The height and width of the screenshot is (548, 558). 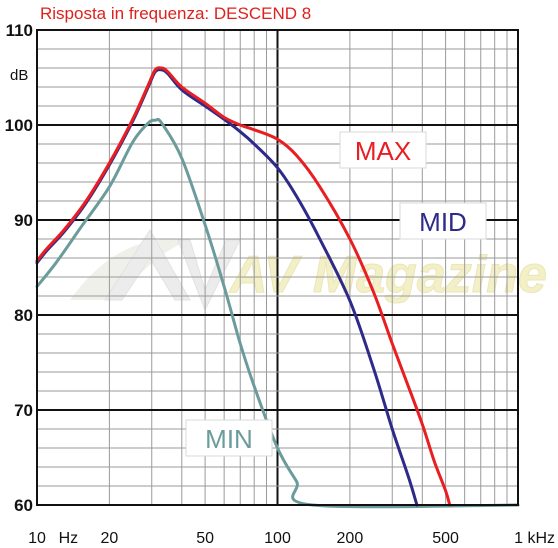 I want to click on series-tag-box-min, so click(x=229, y=438).